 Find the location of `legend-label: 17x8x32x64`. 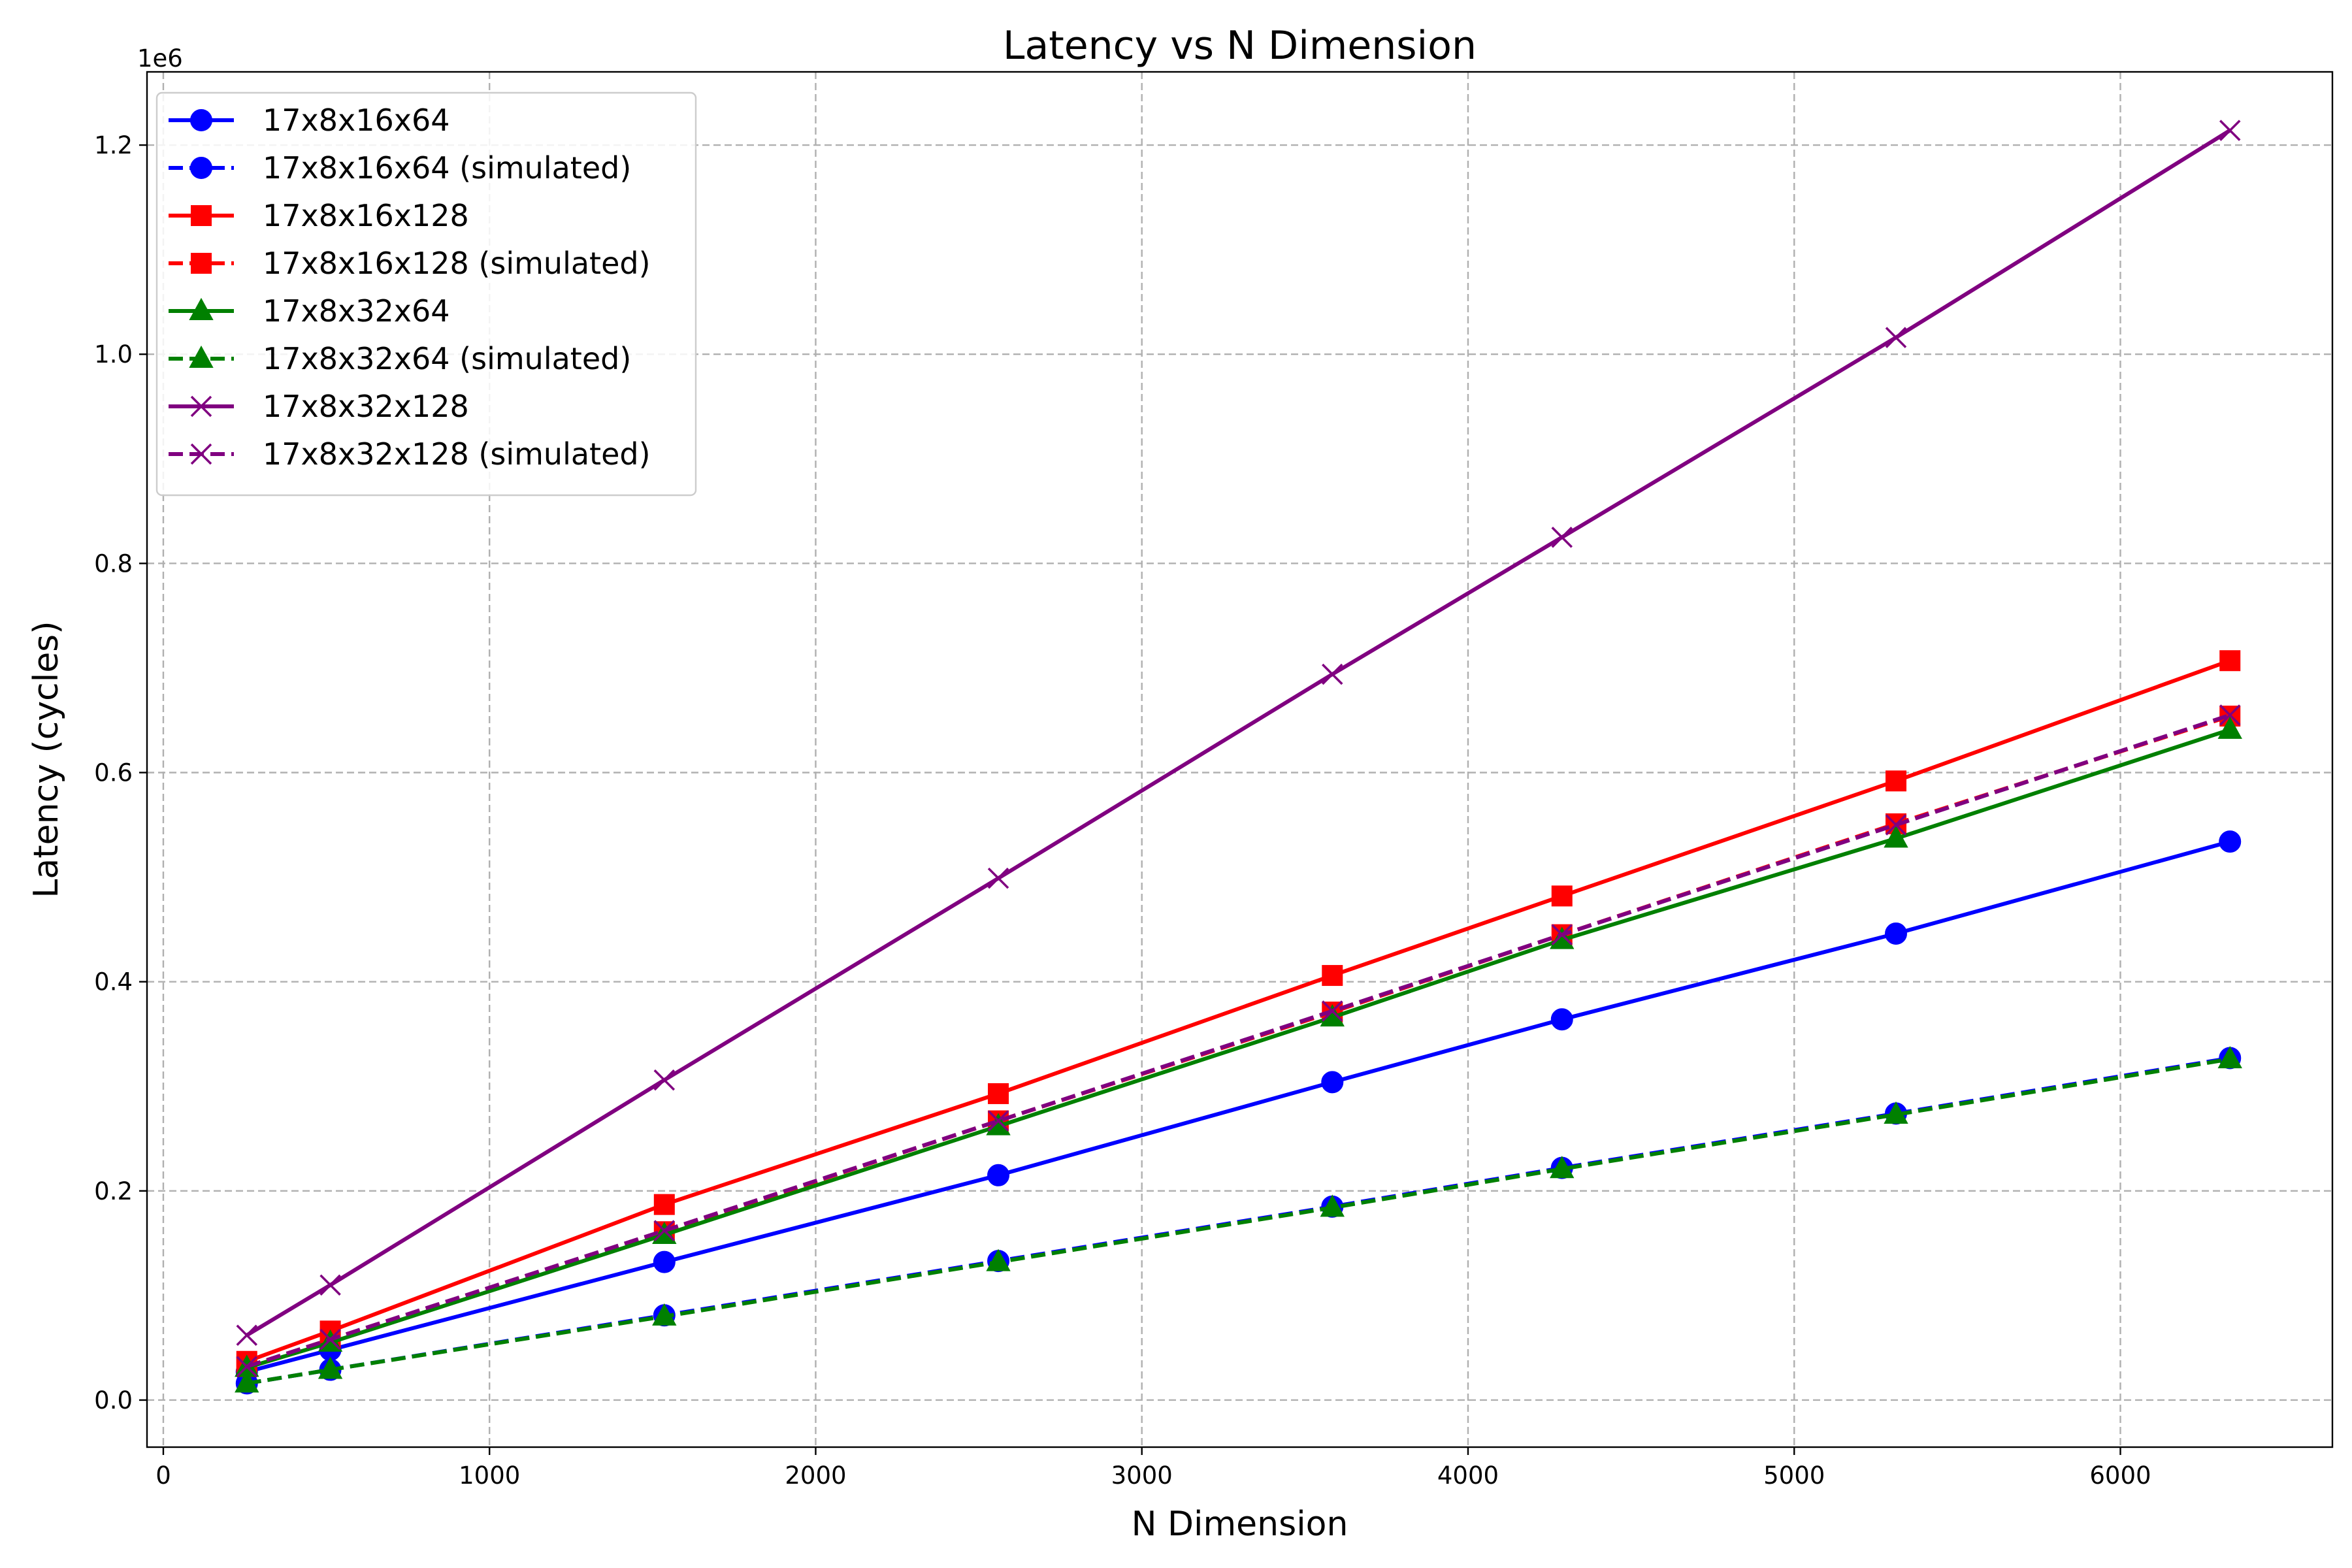

legend-label: 17x8x32x64 is located at coordinates (356, 311).